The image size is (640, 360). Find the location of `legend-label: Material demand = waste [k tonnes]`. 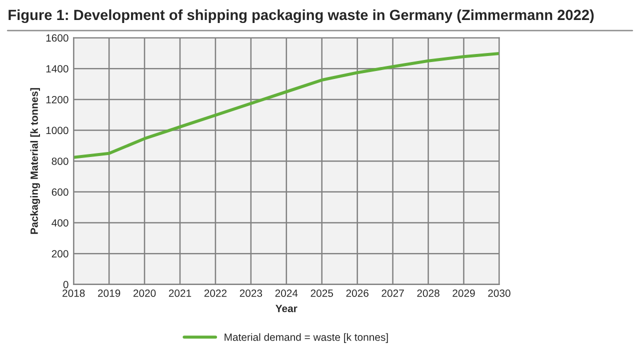

legend-label: Material demand = waste [k tonnes] is located at coordinates (306, 338).